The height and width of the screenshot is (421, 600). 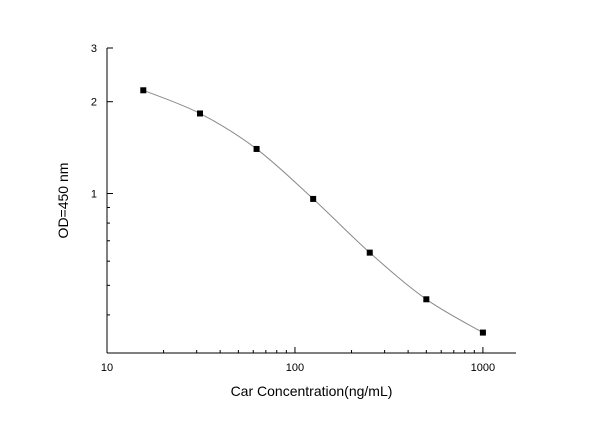 What do you see at coordinates (298, 360) in the screenshot?
I see `x-ticks: 10 100 1000` at bounding box center [298, 360].